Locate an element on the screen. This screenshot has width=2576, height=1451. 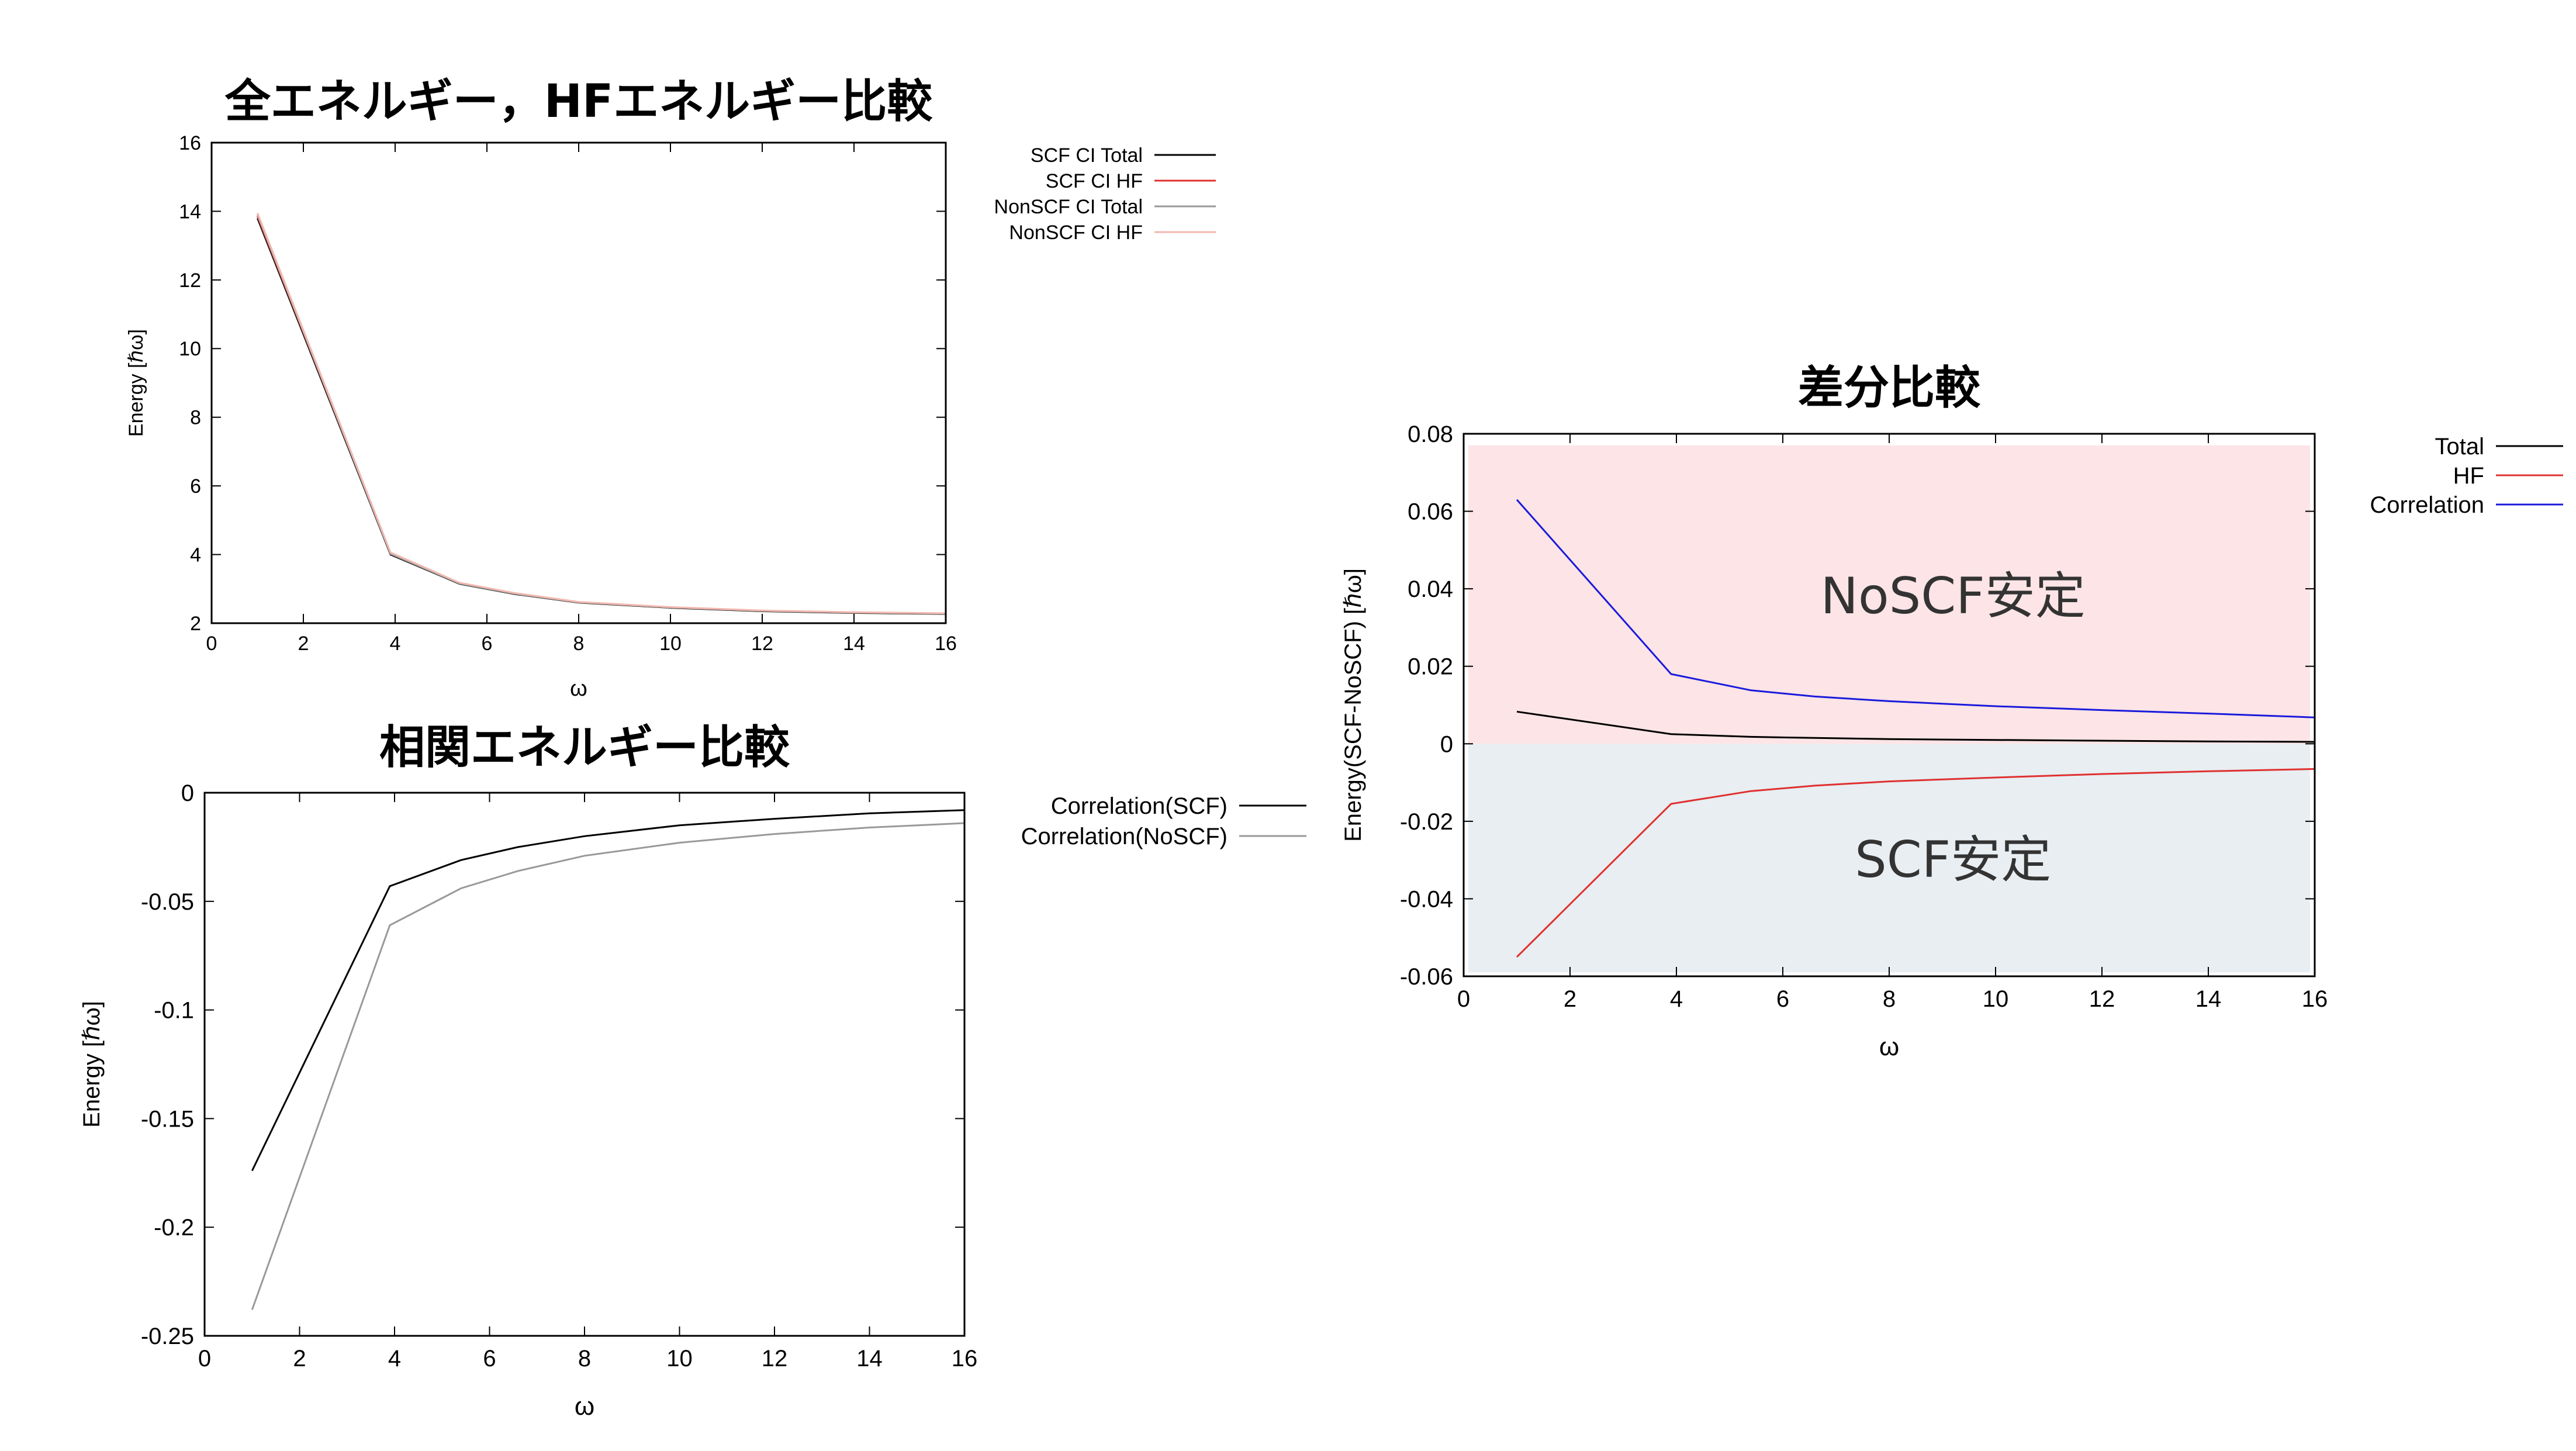
y-tick-label: 10 is located at coordinates (190, 349).